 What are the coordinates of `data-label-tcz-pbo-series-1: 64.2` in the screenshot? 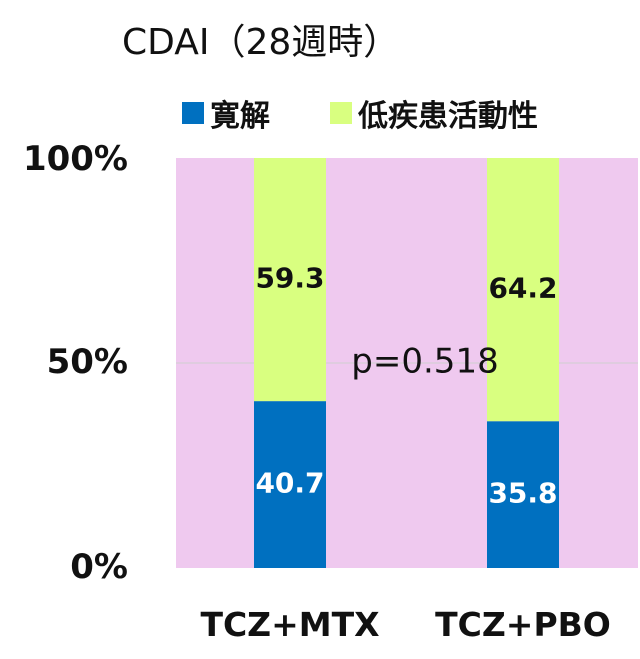 It's located at (522, 288).